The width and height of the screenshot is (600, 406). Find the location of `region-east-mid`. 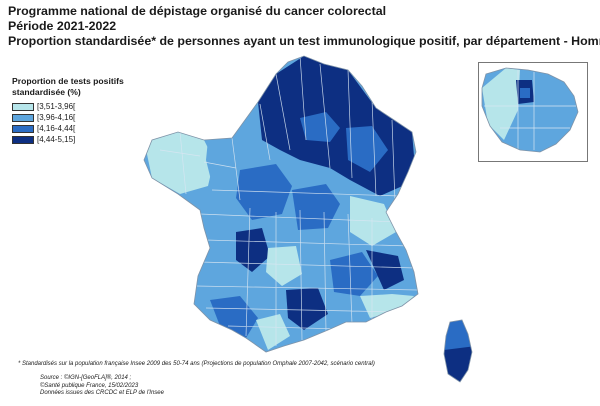

region-east-mid is located at coordinates (367, 149).